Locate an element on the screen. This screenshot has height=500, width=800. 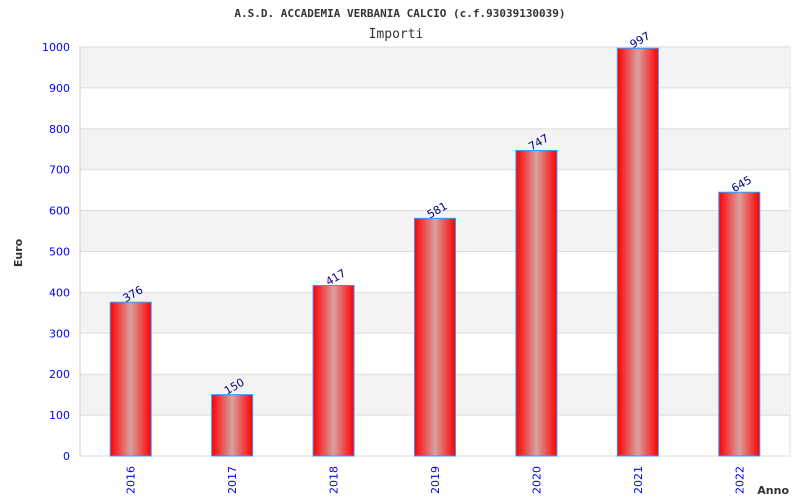
y-tick-label: 600 is located at coordinates (59, 211).